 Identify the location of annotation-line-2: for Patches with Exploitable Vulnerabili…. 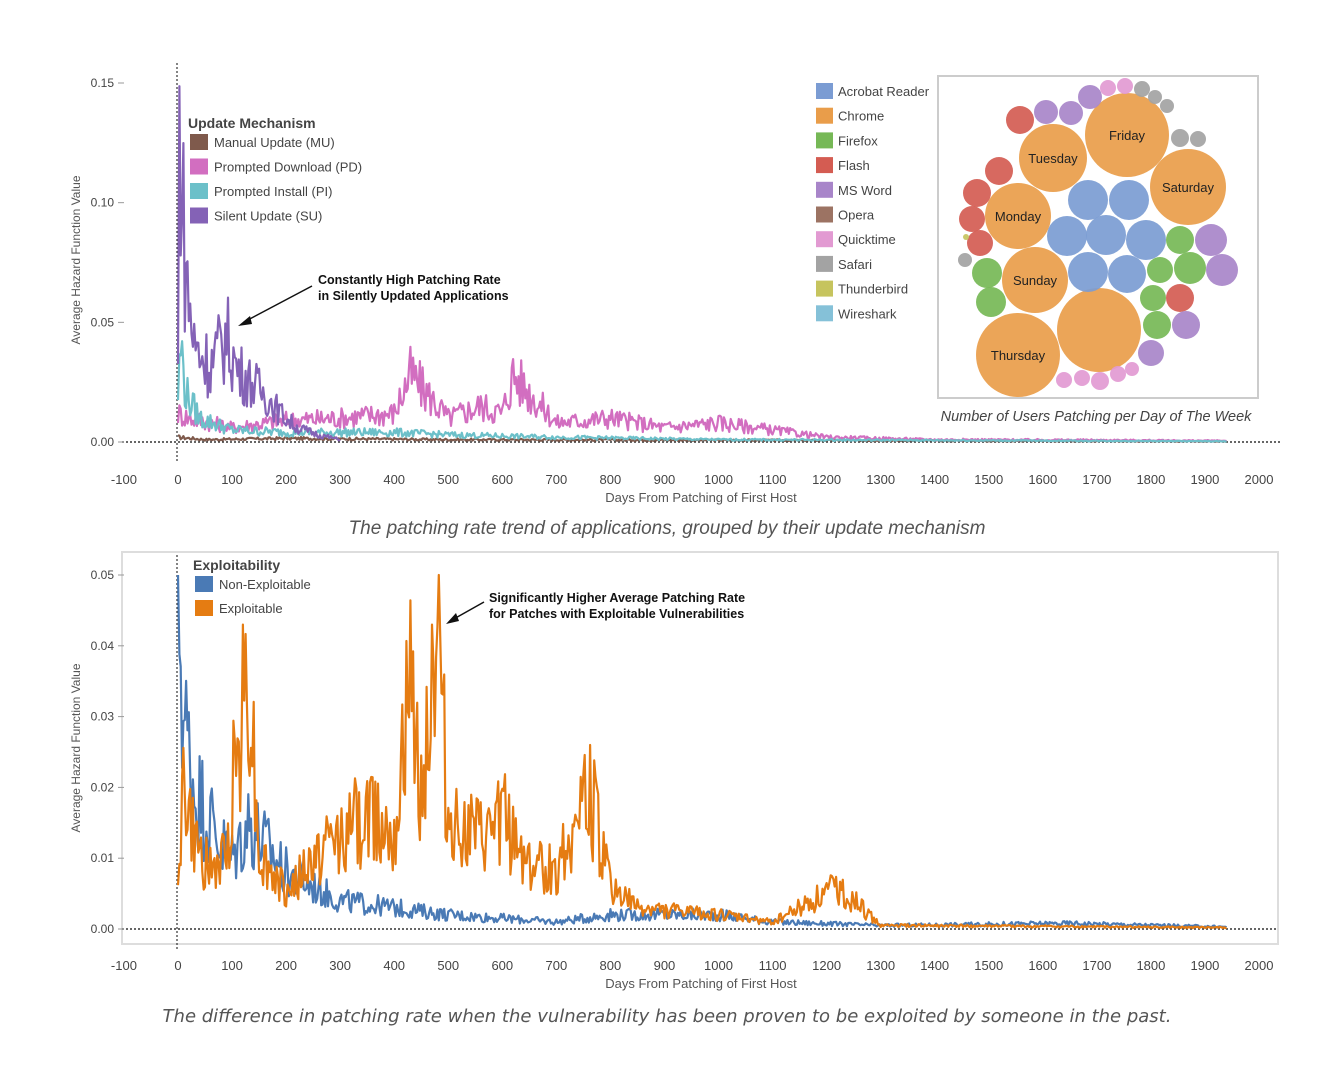
(616, 614).